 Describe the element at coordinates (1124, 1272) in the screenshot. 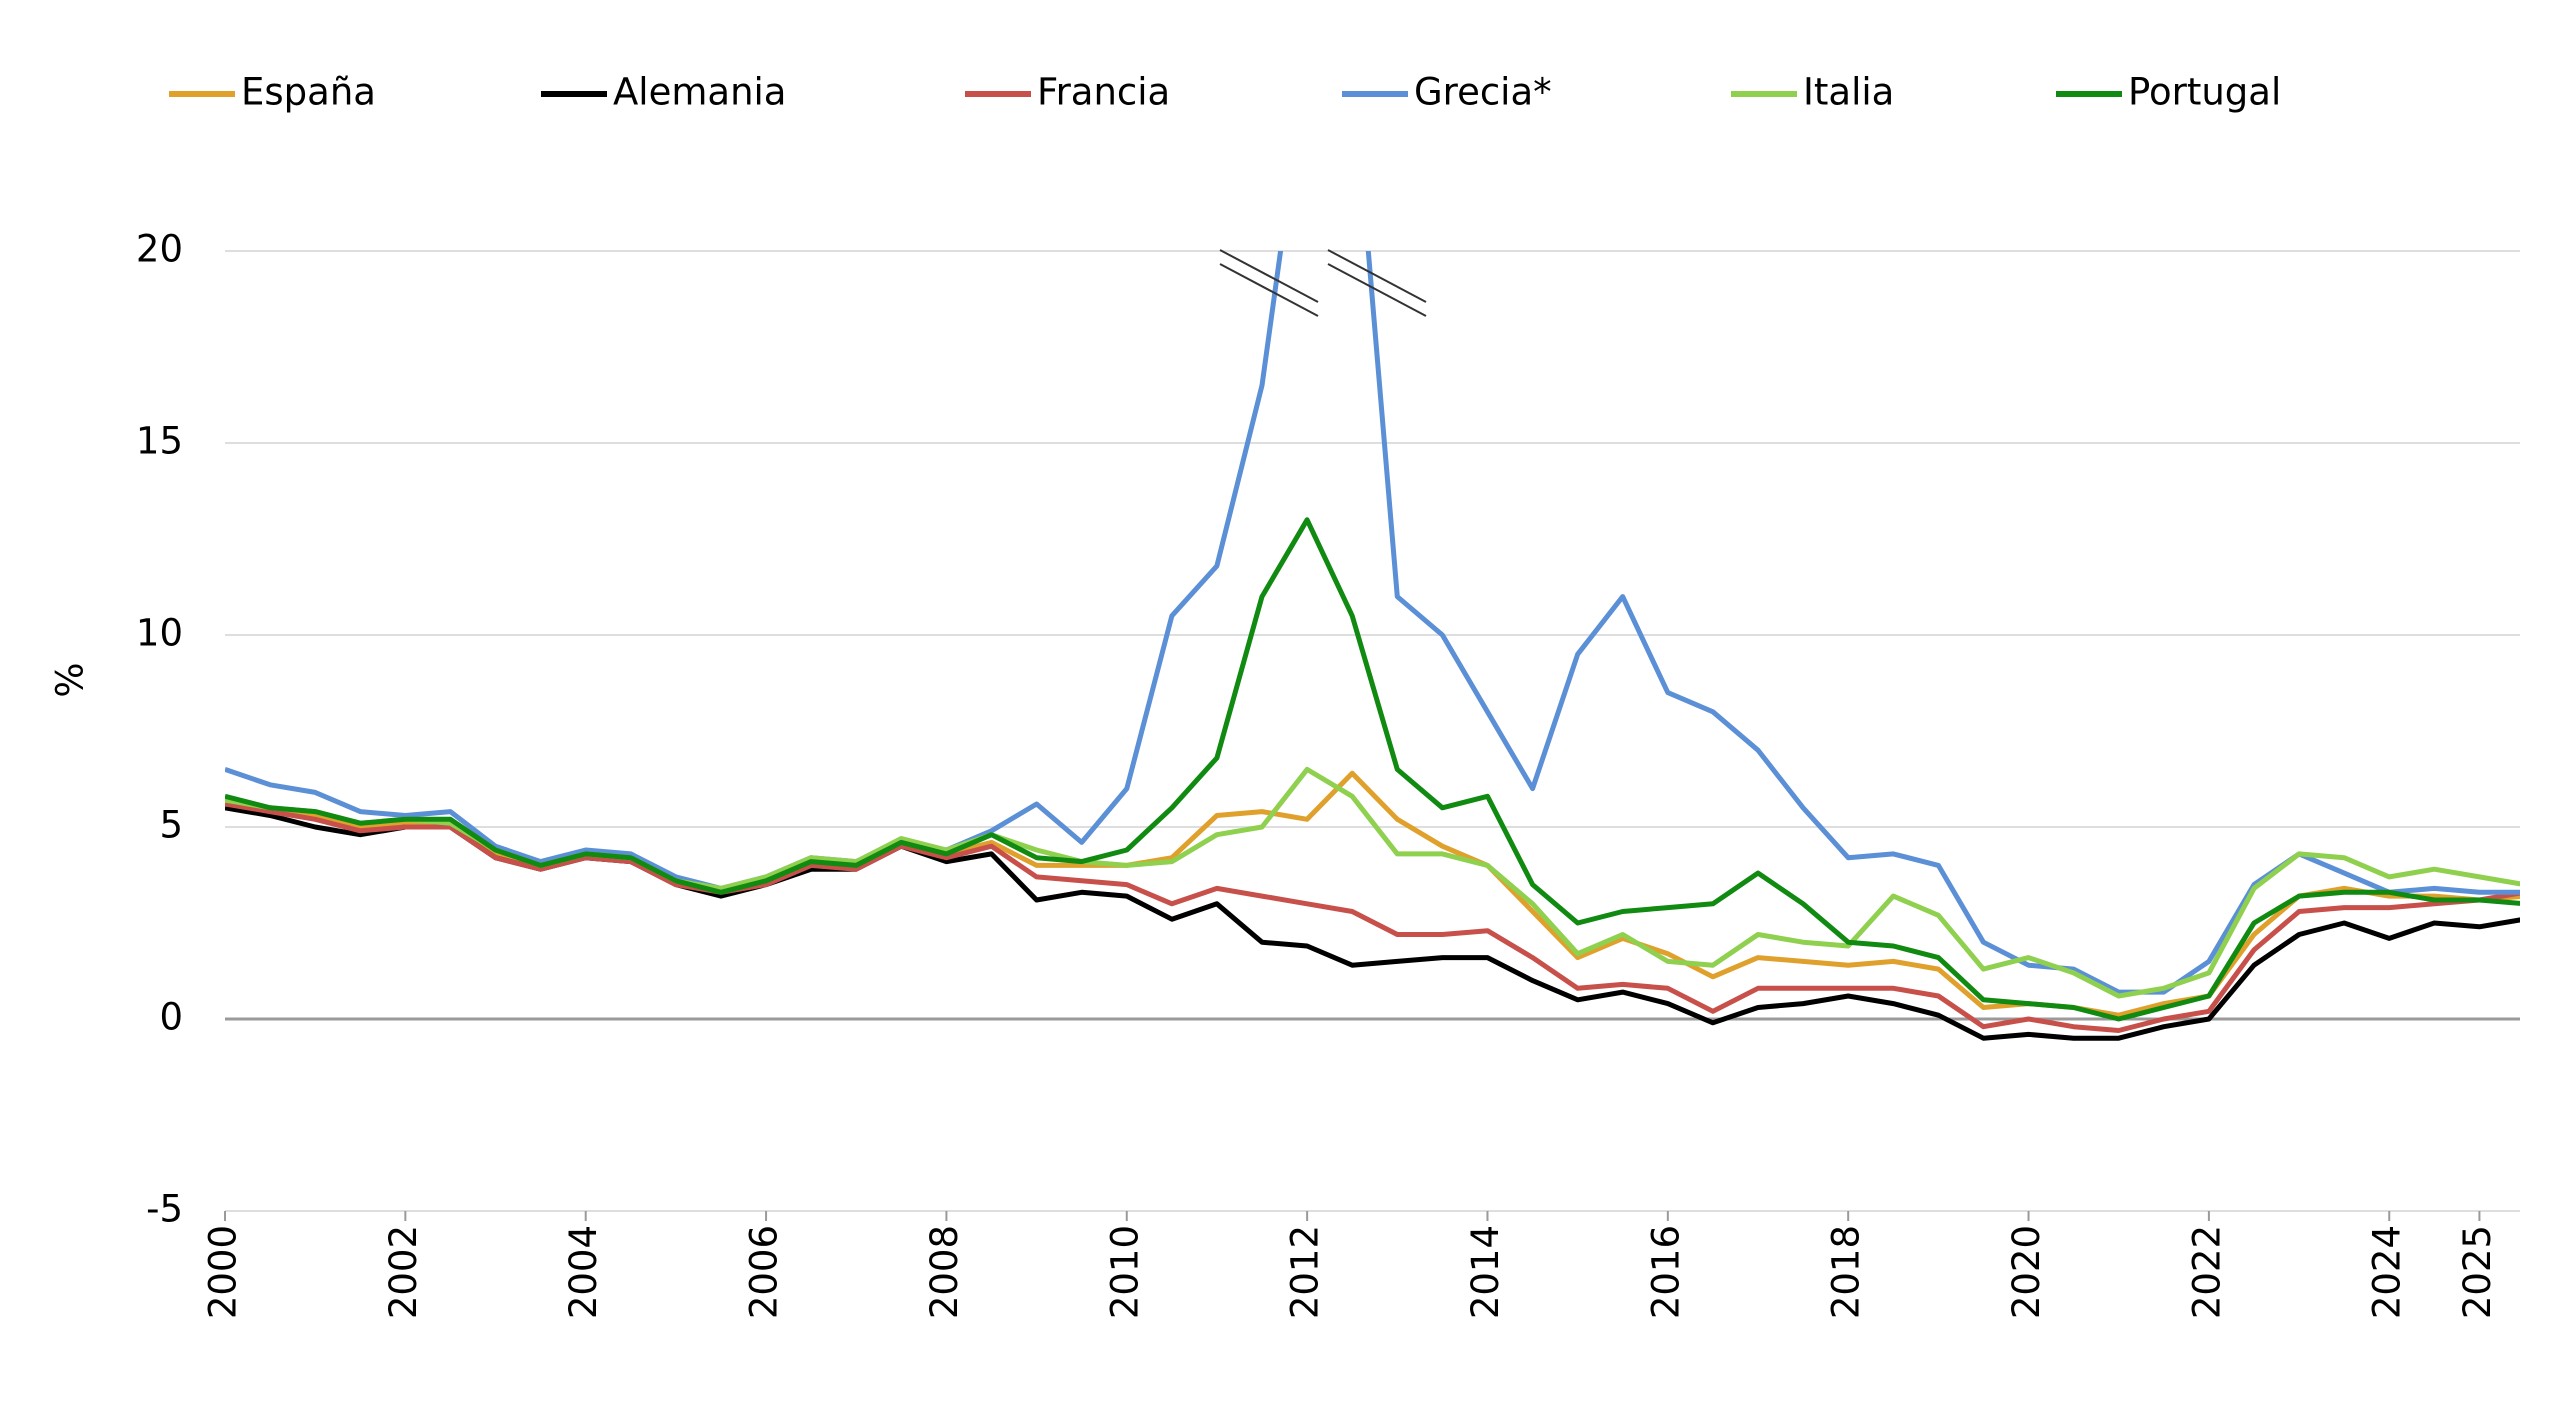

I see `x-tick-label: 2010` at that location.